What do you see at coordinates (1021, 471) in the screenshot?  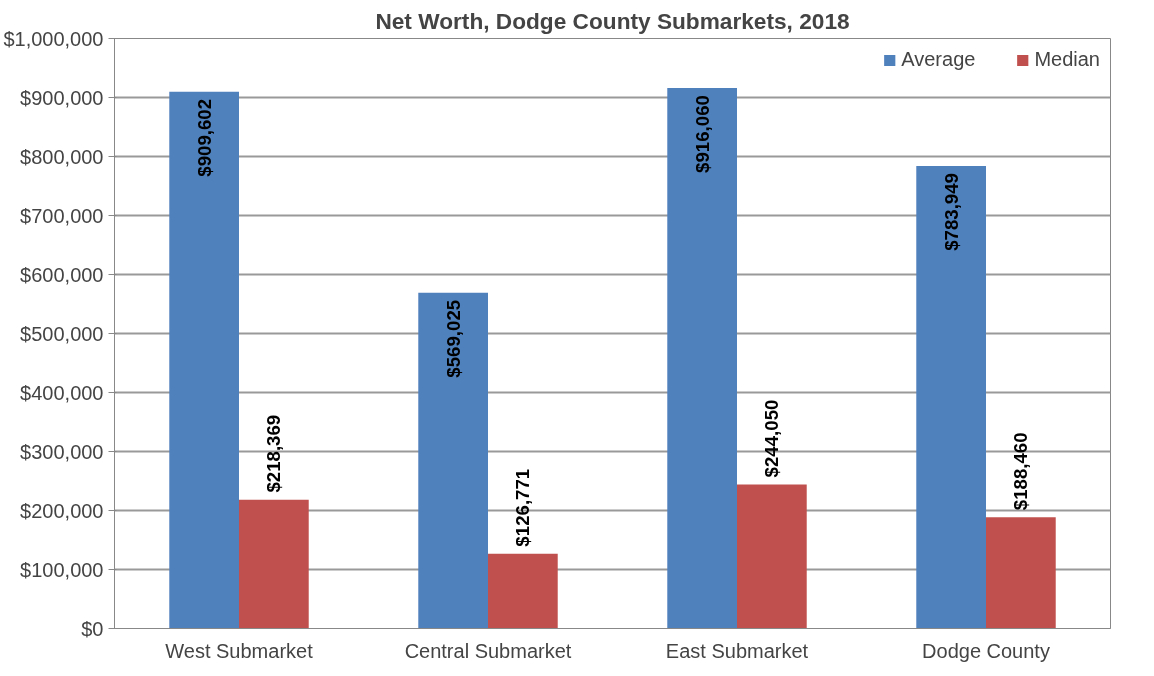 I see `data-label: $188,460` at bounding box center [1021, 471].